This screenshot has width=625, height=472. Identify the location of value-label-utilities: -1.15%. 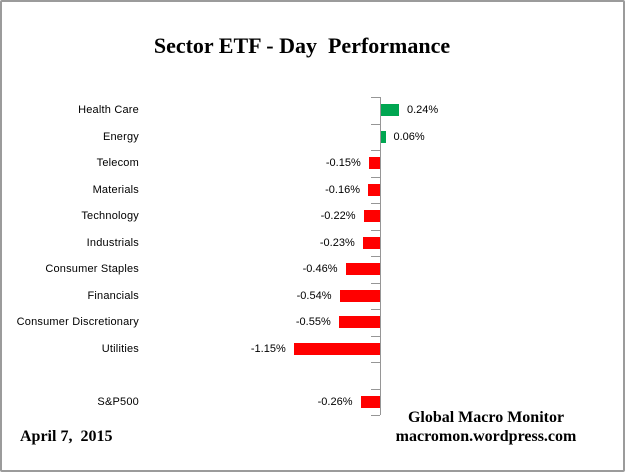
(268, 348).